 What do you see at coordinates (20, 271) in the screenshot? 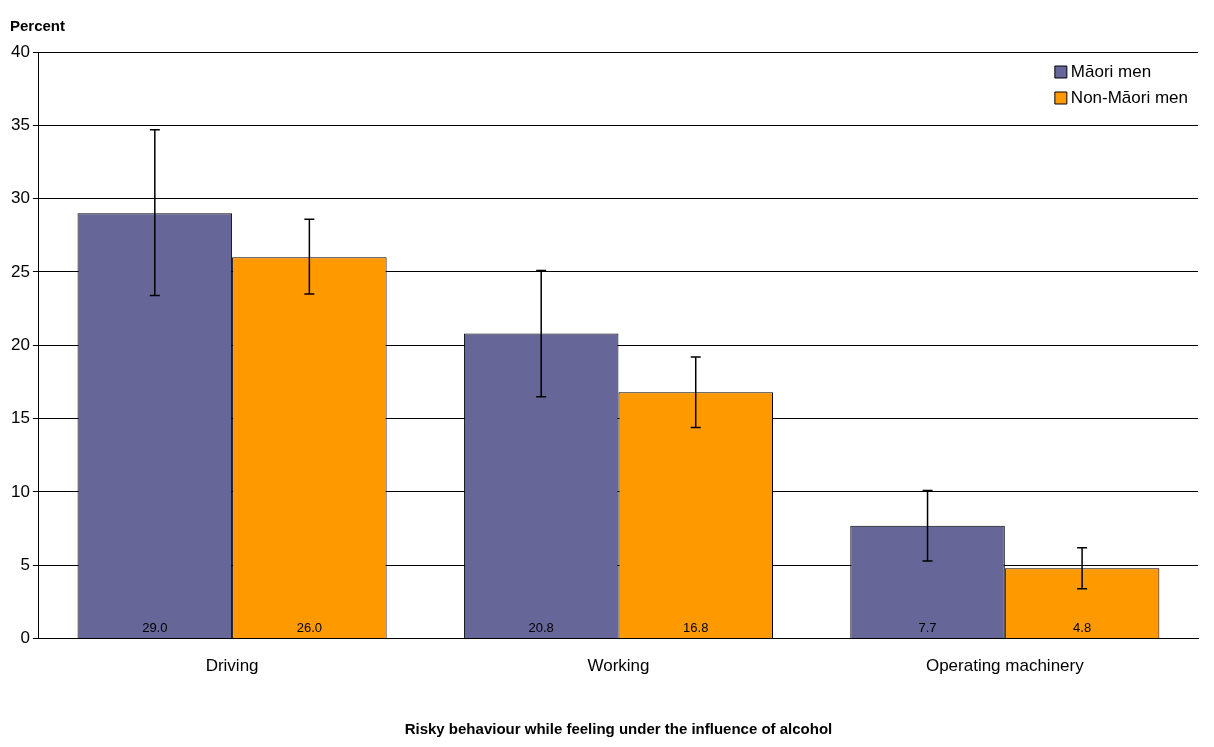
I see `y-tick-label: 25` at bounding box center [20, 271].